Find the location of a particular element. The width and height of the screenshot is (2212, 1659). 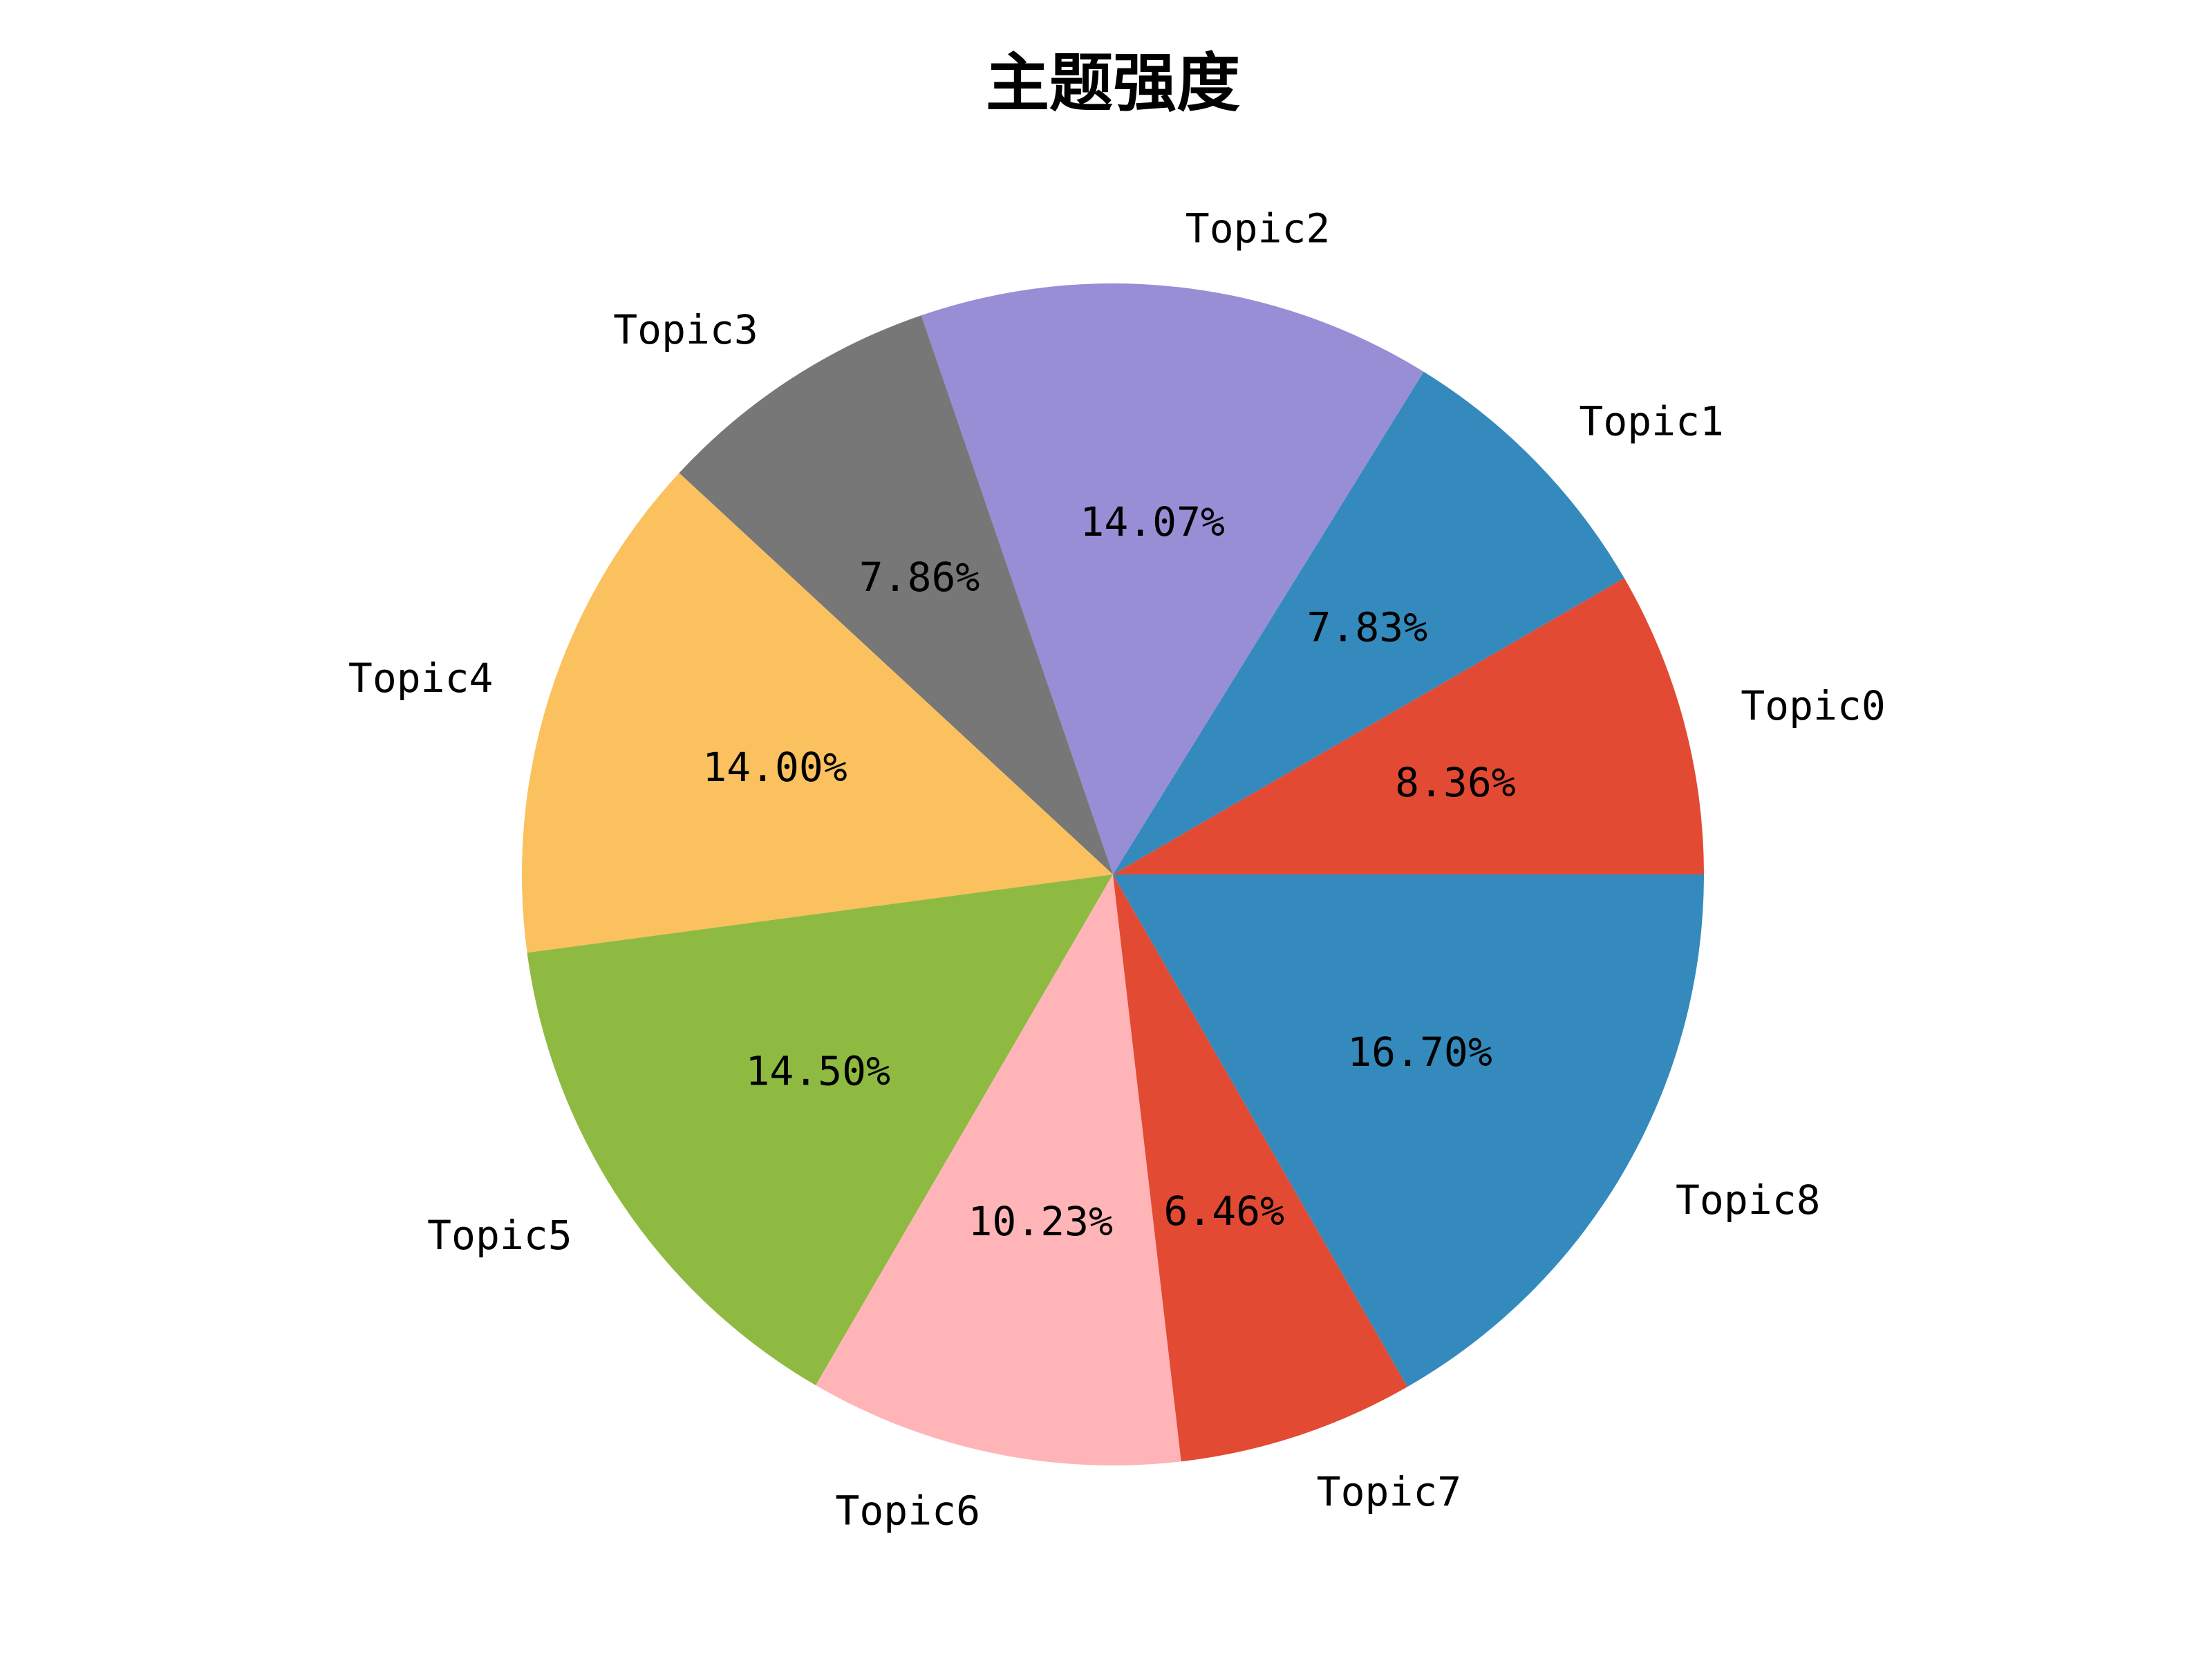

percent-label-topic7: 6.46% is located at coordinates (1223, 1211).